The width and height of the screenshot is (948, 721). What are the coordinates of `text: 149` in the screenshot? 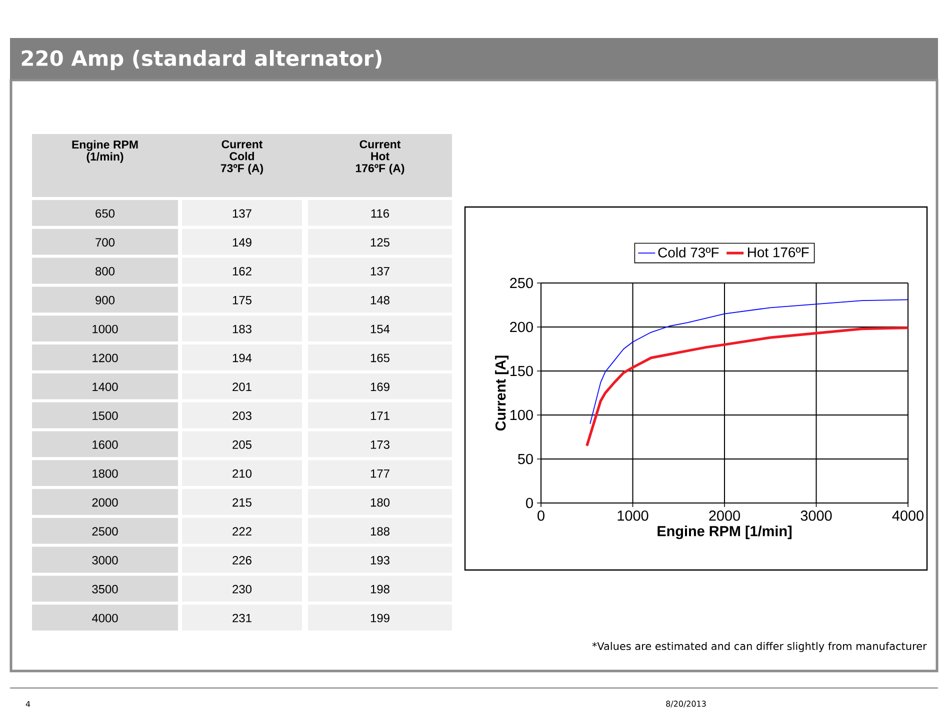 It's located at (242, 242).